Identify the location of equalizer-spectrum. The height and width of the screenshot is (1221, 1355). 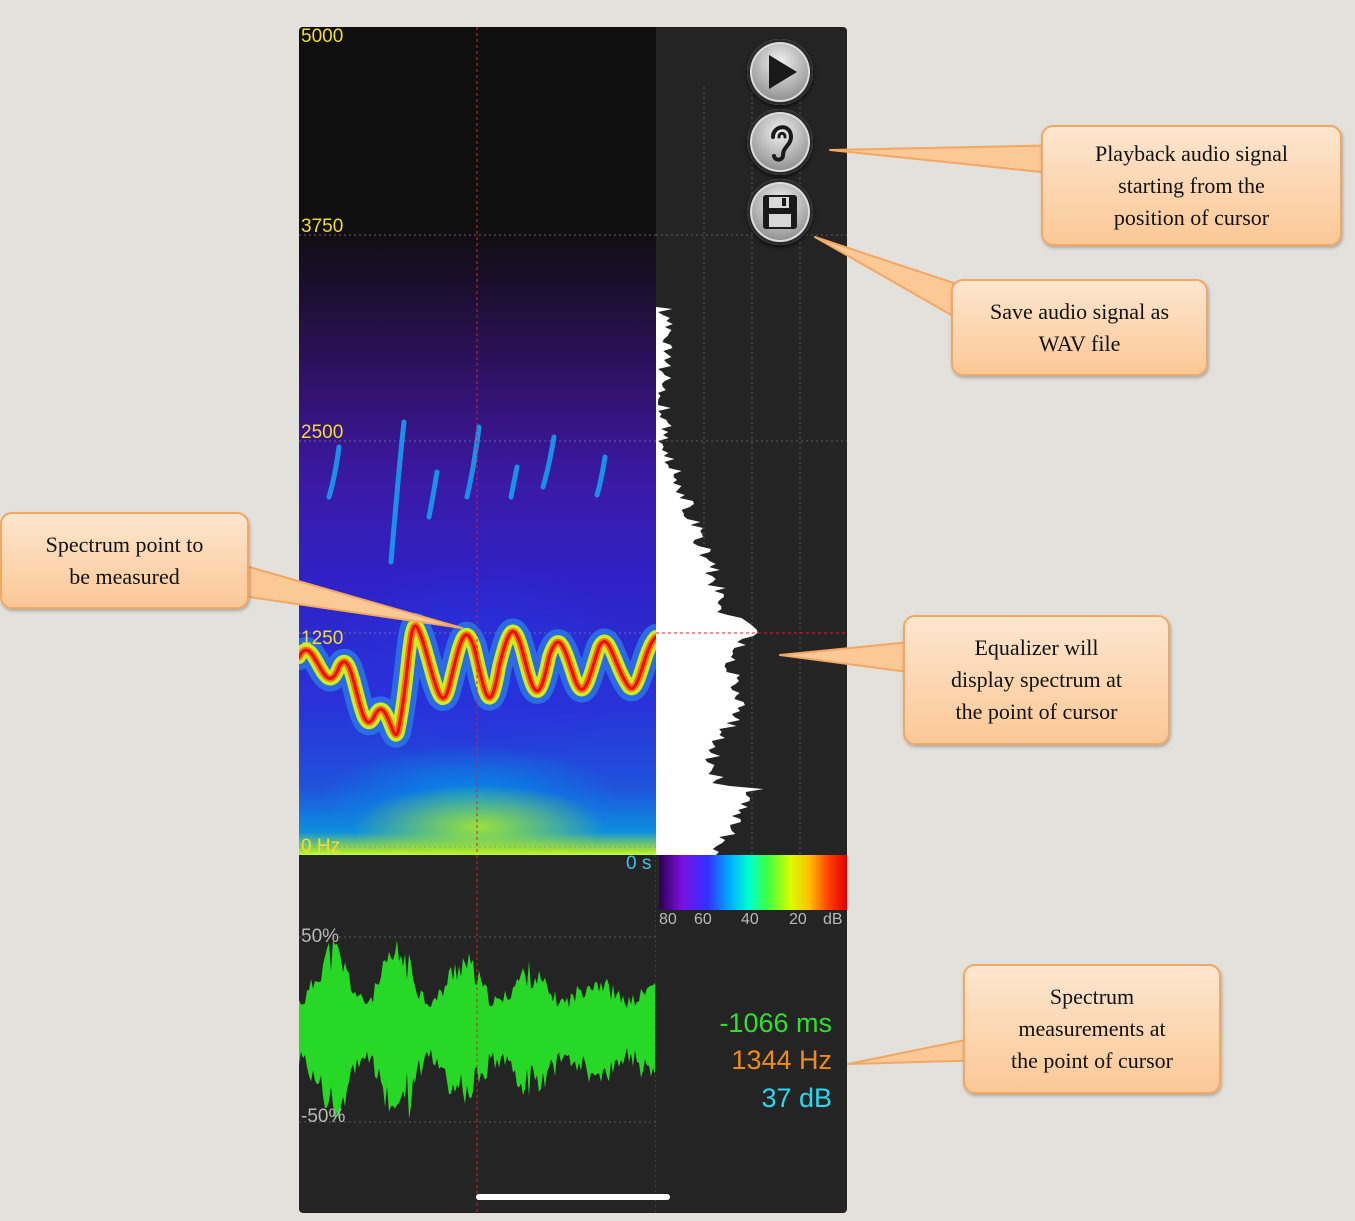
(710, 581).